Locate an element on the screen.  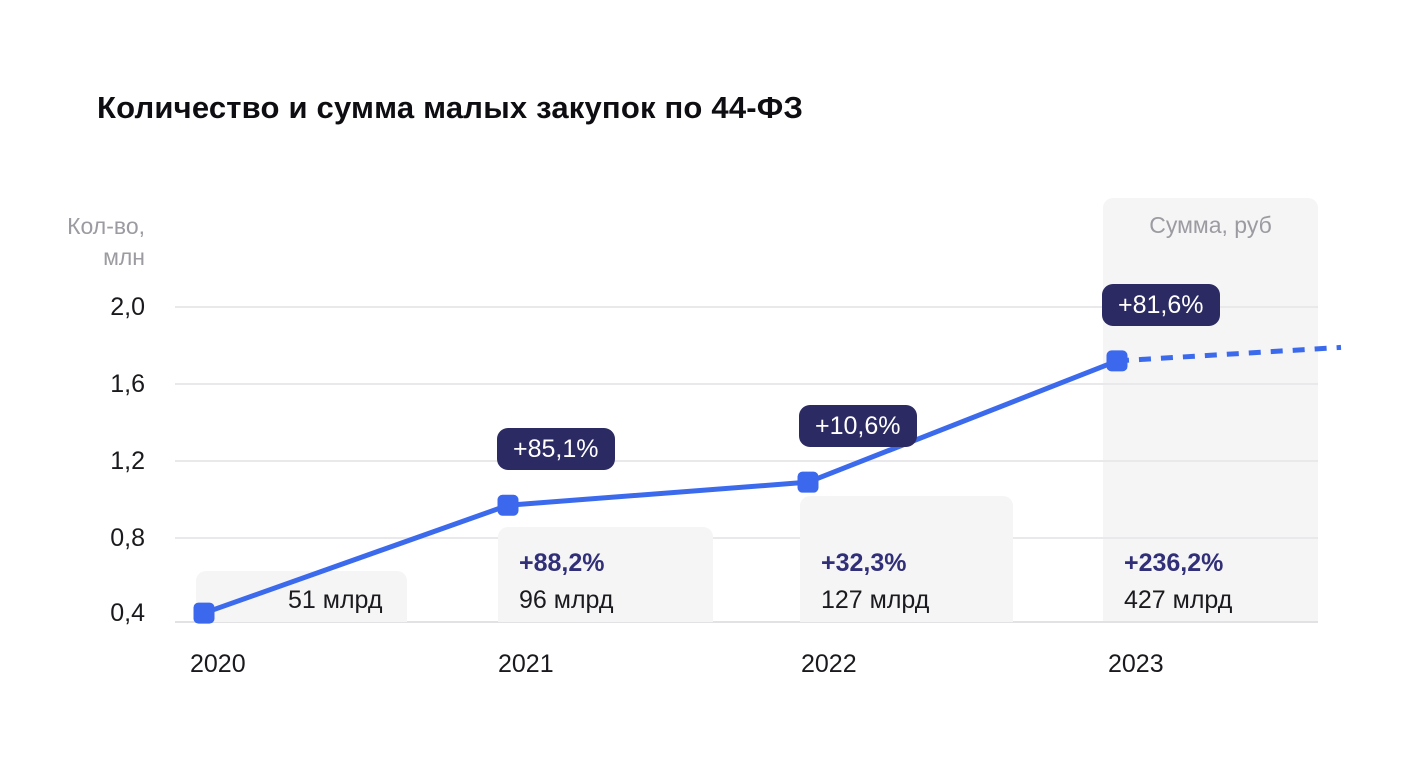
data-point-marker-2023 is located at coordinates (1117, 361).